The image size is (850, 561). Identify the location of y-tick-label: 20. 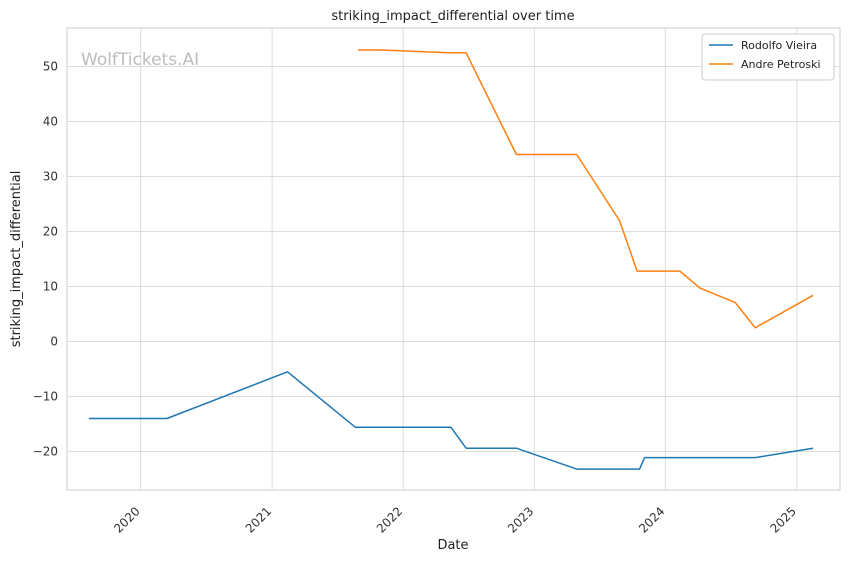
(50, 232).